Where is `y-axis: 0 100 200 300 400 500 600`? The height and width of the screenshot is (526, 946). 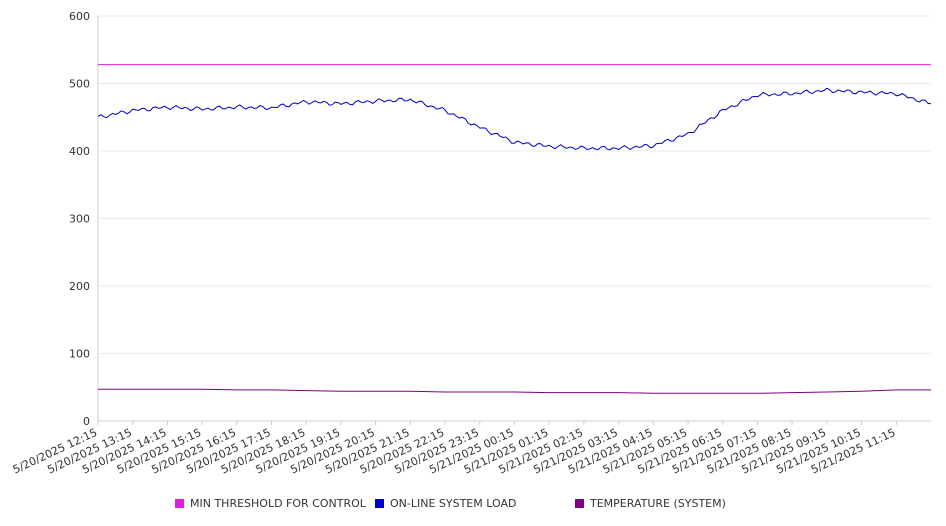 y-axis: 0 100 200 300 400 500 600 is located at coordinates (84, 219).